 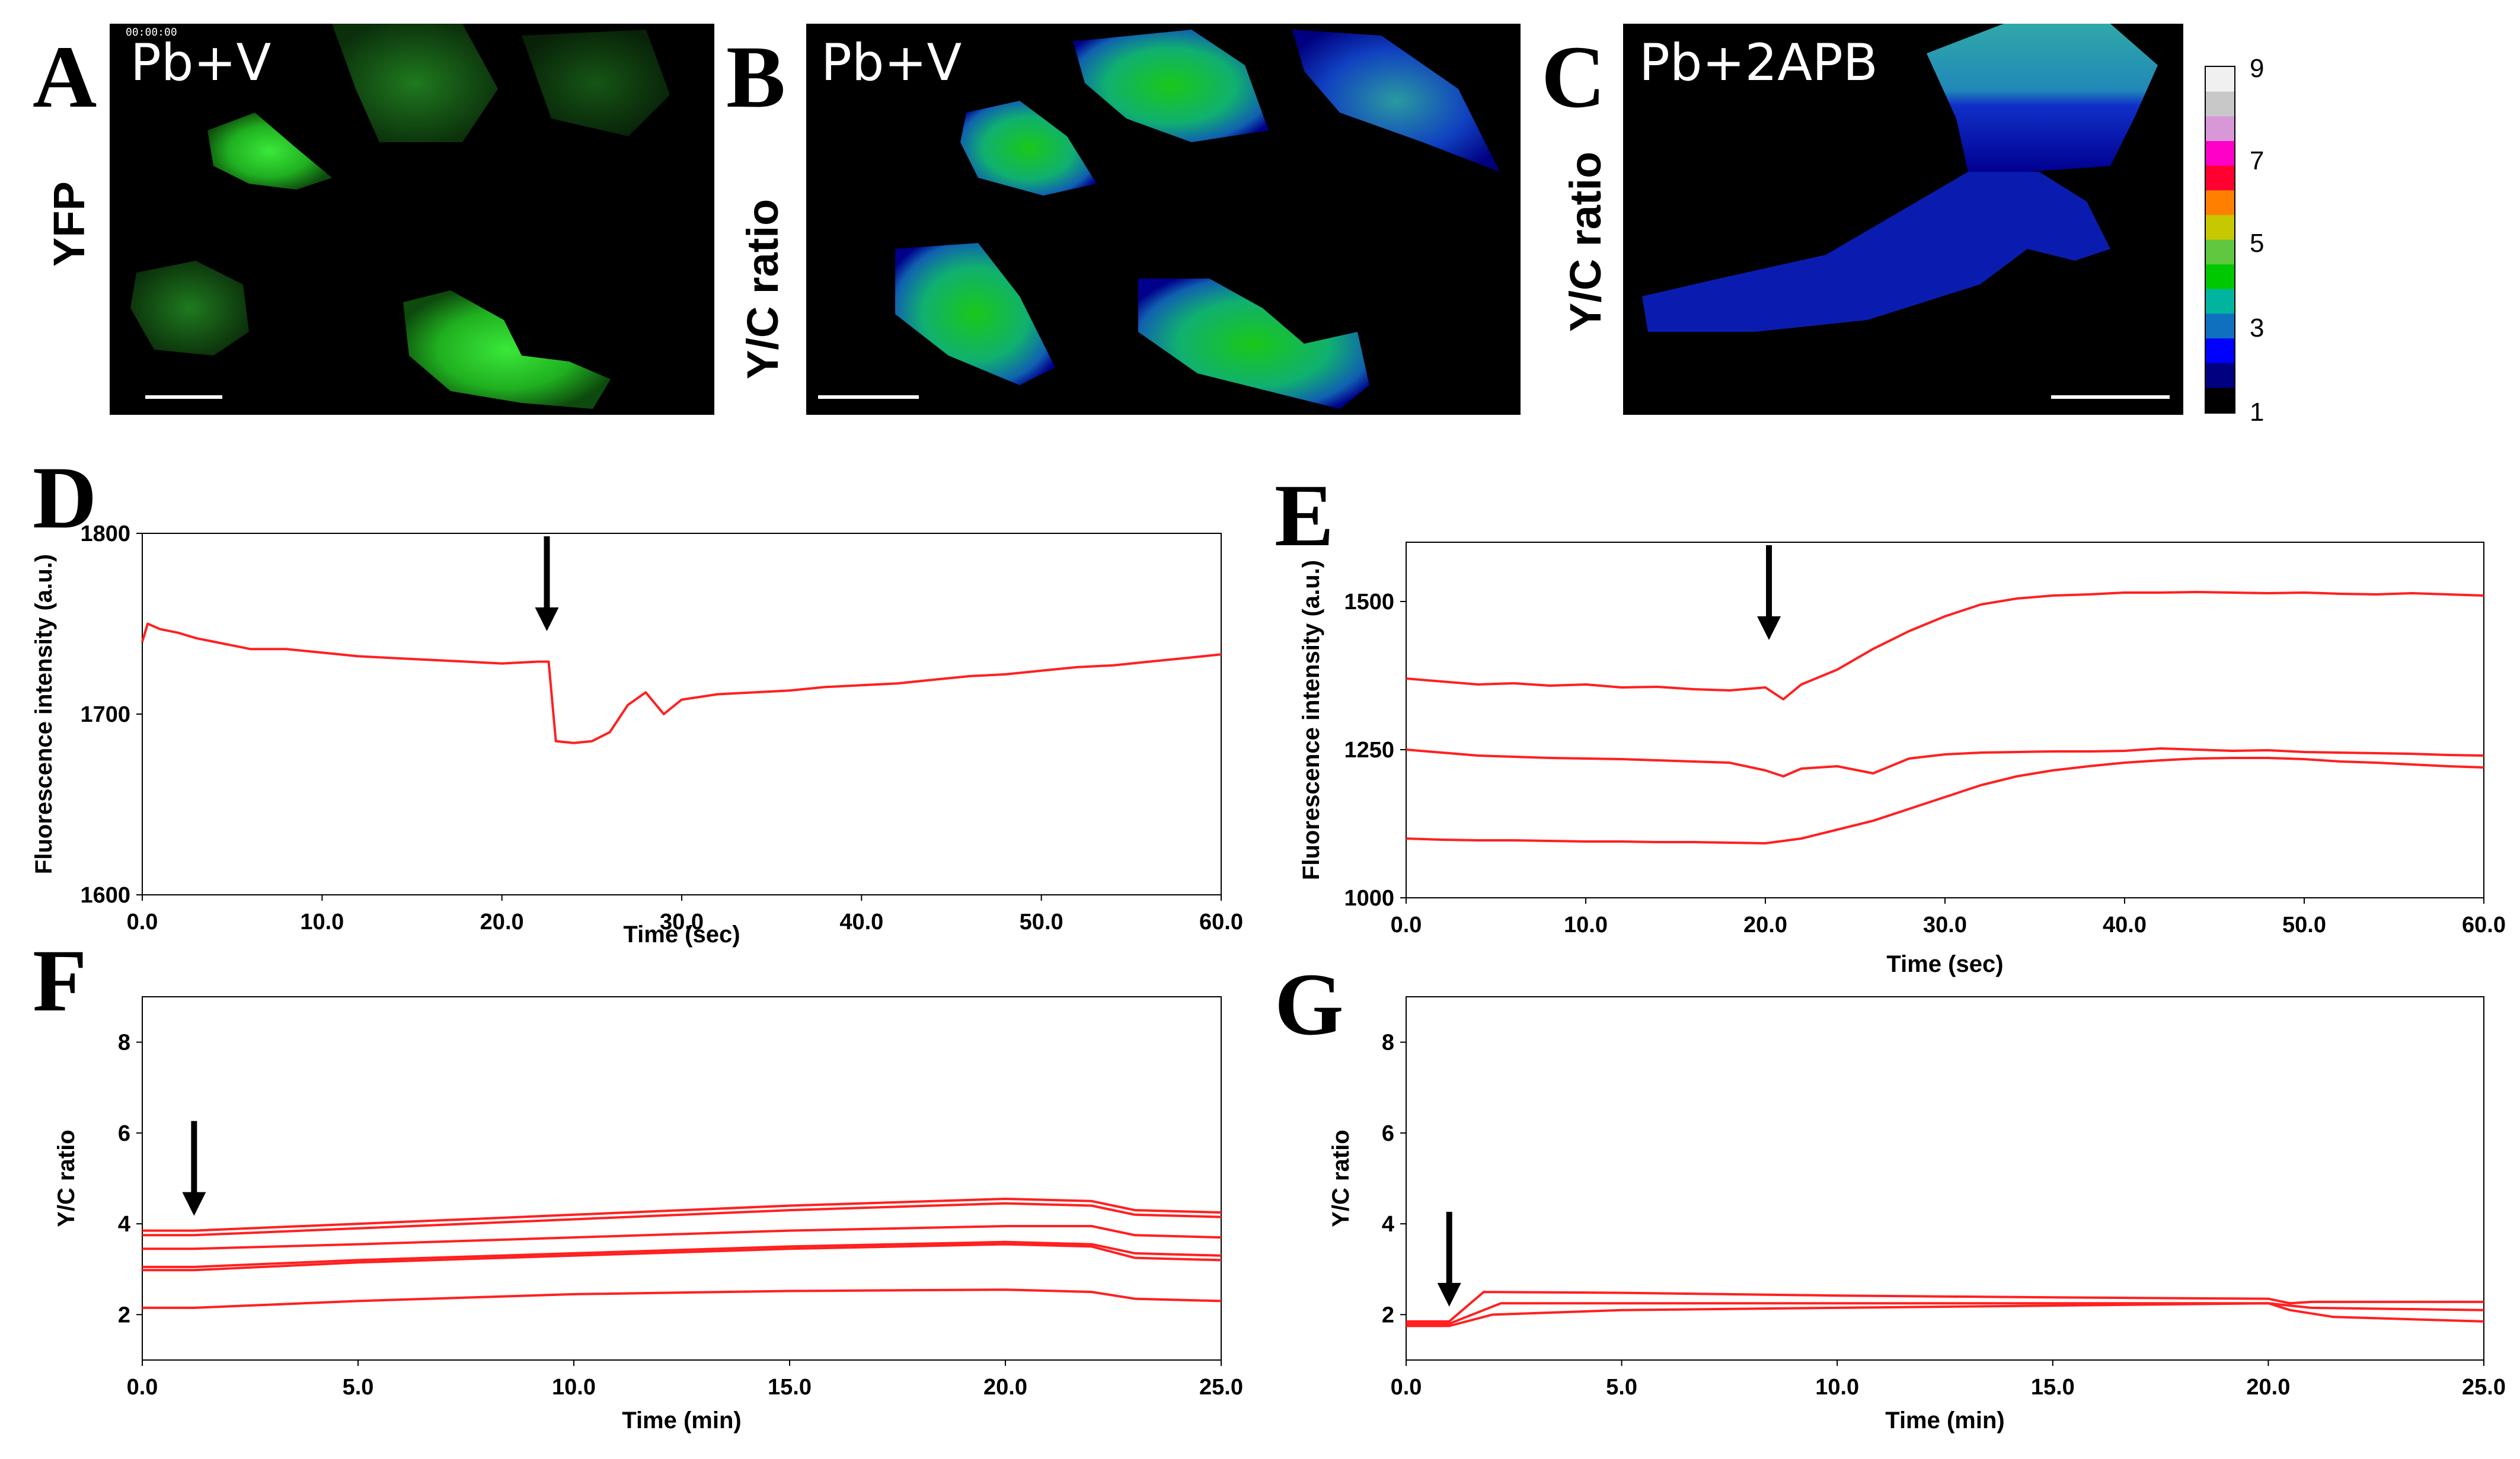 I want to click on cell-c1, so click(x=2042, y=98).